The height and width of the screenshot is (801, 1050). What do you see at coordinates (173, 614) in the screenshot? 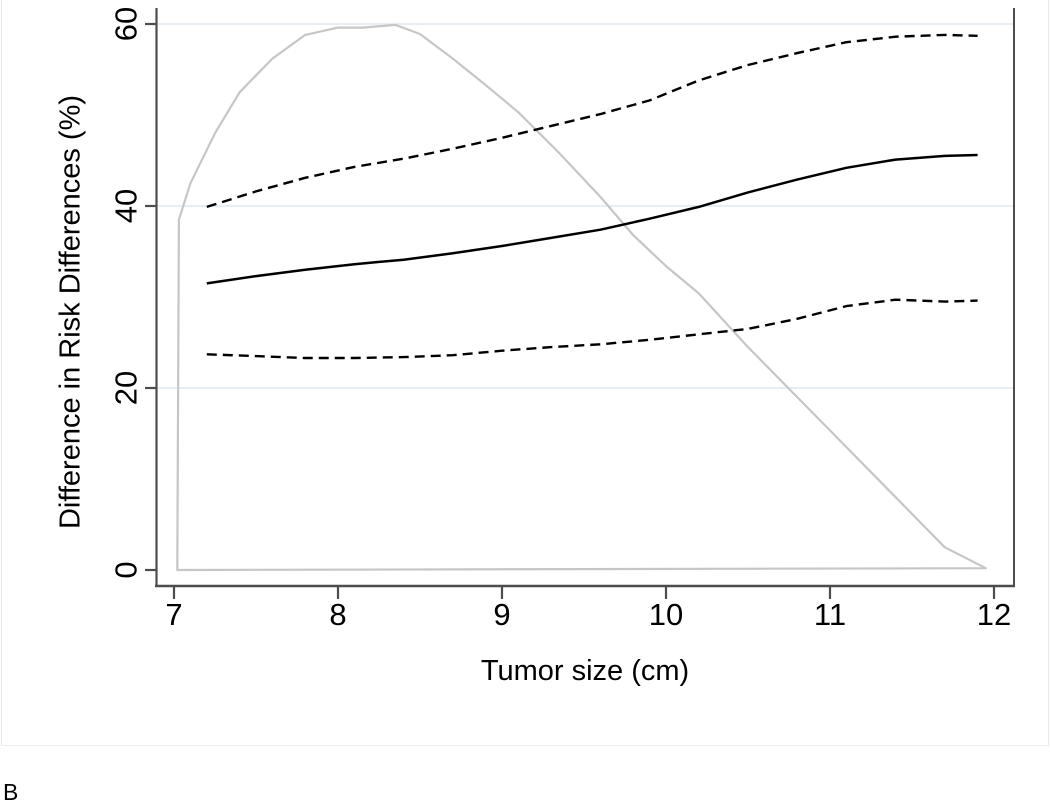
I see `x-tick-label-7: 7` at bounding box center [173, 614].